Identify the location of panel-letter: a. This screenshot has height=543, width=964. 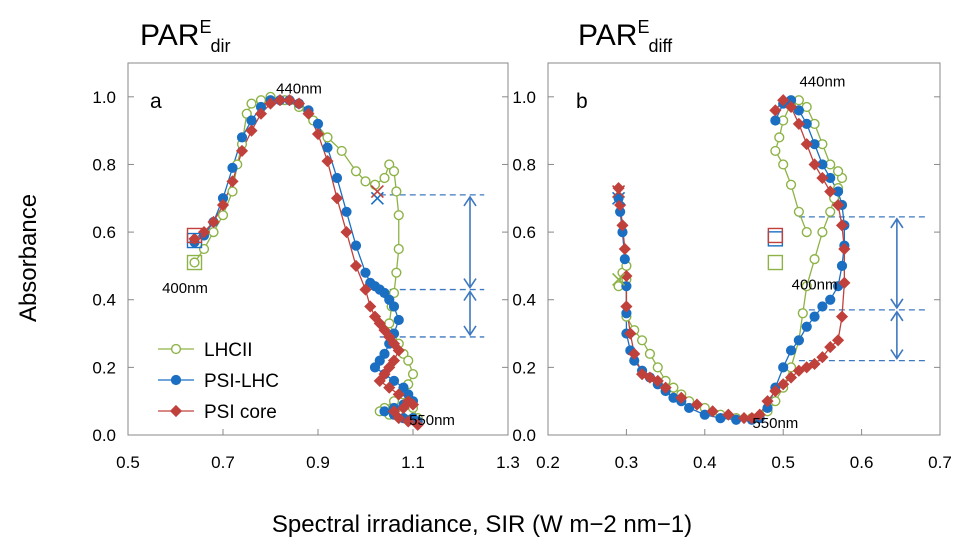
(156, 101).